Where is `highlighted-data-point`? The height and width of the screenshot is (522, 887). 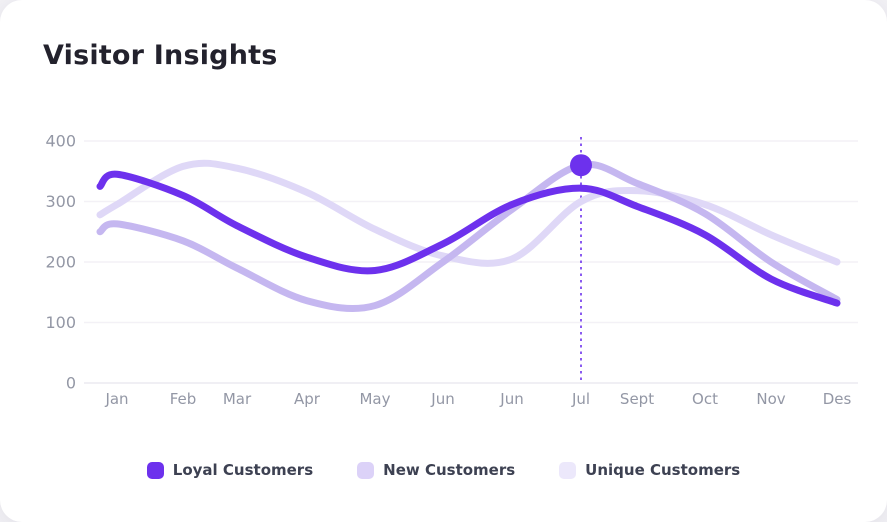 highlighted-data-point is located at coordinates (581, 165).